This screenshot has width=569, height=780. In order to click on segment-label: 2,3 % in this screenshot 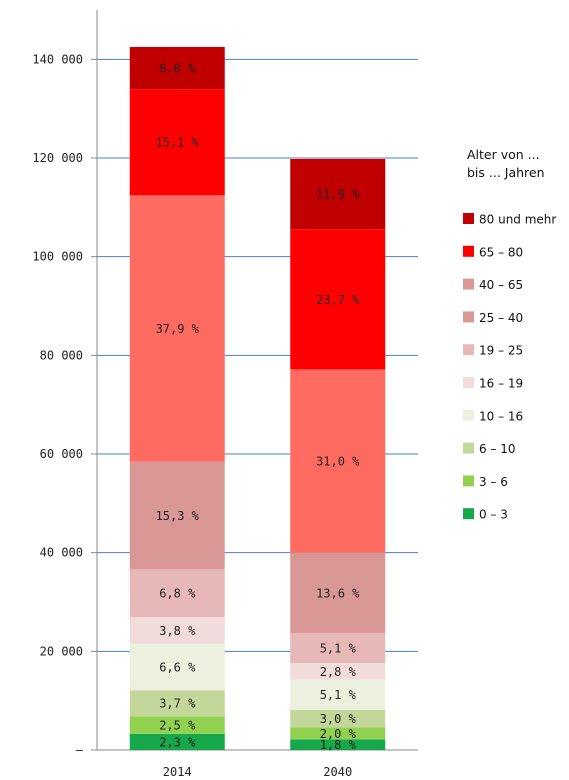, I will do `click(177, 742)`.